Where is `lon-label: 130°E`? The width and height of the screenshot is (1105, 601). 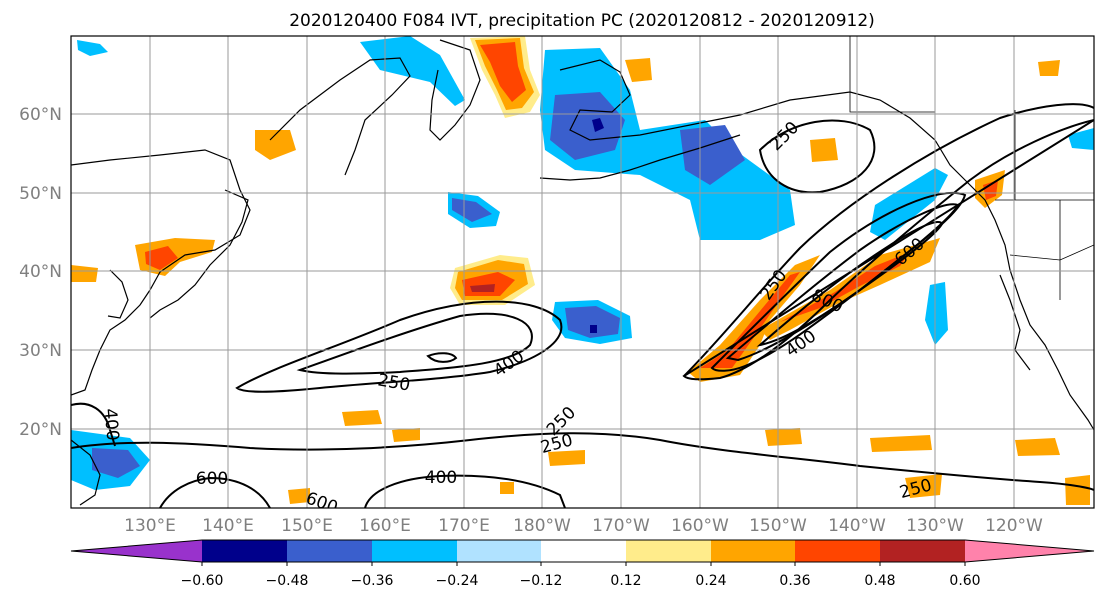
lon-label: 130°E is located at coordinates (150, 526).